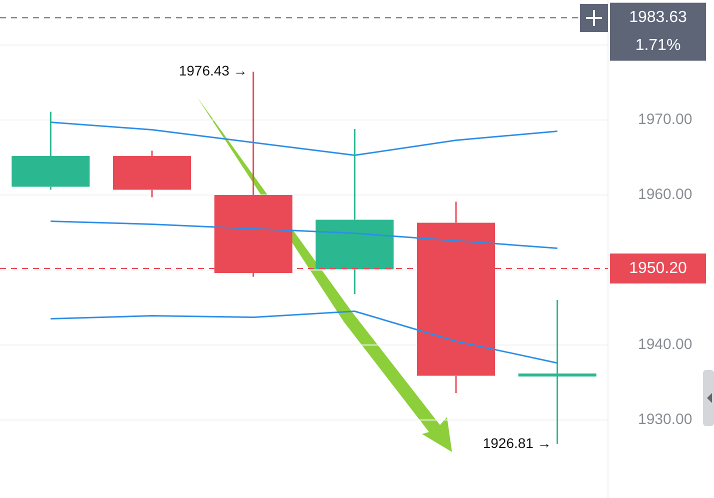  I want to click on y-tick-label: 1940.00, so click(665, 345).